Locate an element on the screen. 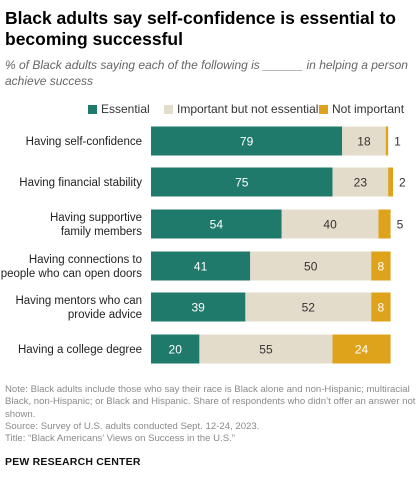  data-label: 23 is located at coordinates (361, 183).